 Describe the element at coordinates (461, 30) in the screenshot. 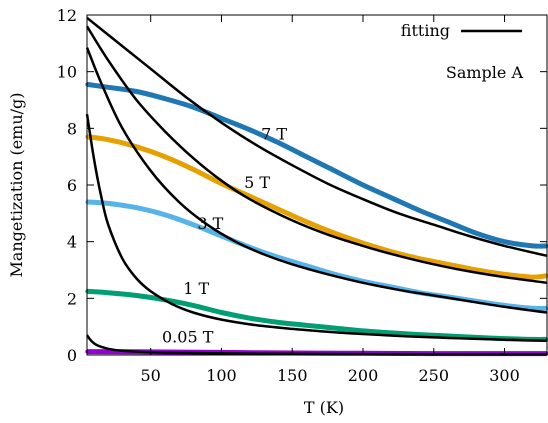

I see `legend: fitting` at that location.